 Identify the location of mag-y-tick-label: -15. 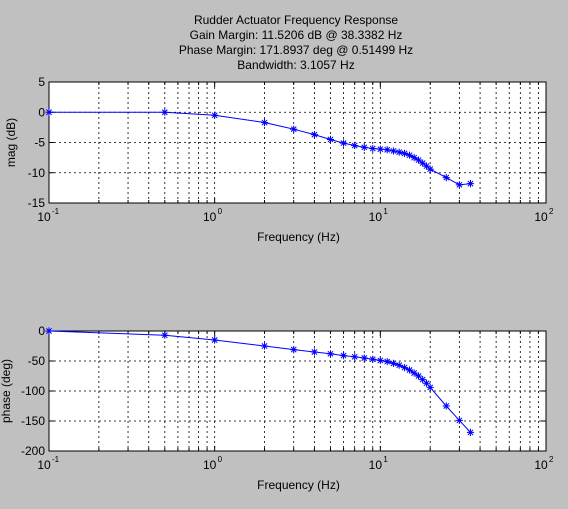
(37, 203).